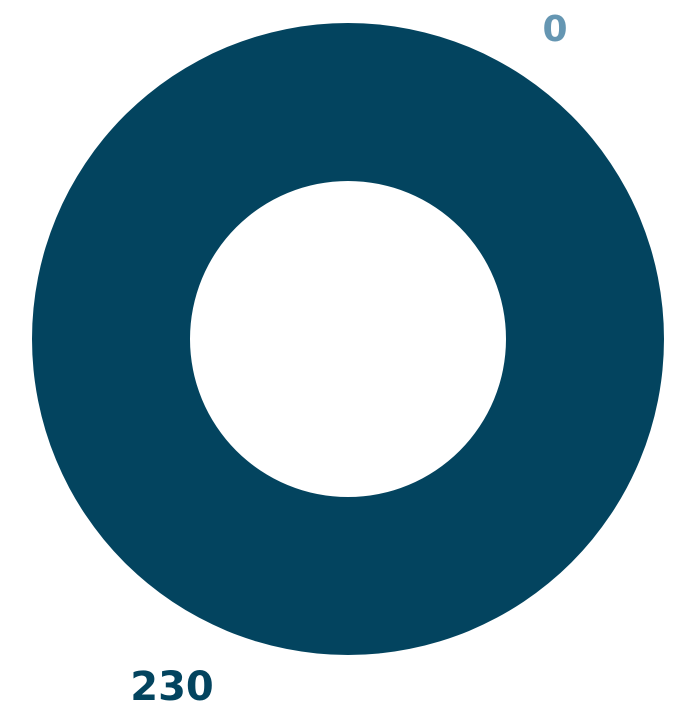 This screenshot has width=676, height=708. I want to click on data-label-0: 230, so click(172, 686).